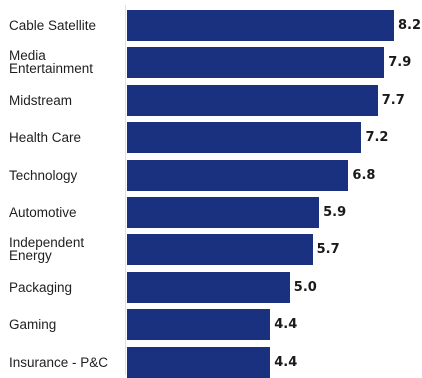 Image resolution: width=422 pixels, height=378 pixels. What do you see at coordinates (43, 213) in the screenshot?
I see `category-label: Automotive` at bounding box center [43, 213].